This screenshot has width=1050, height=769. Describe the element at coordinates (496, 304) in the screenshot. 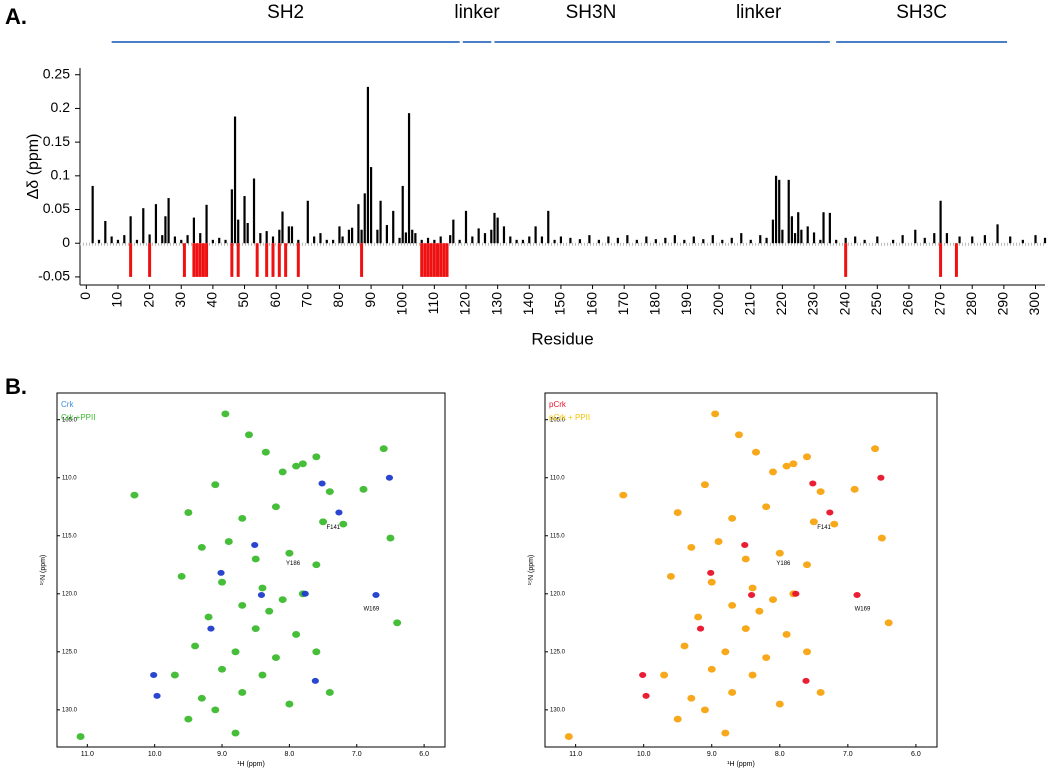

I see `x-tick-label: 130` at that location.